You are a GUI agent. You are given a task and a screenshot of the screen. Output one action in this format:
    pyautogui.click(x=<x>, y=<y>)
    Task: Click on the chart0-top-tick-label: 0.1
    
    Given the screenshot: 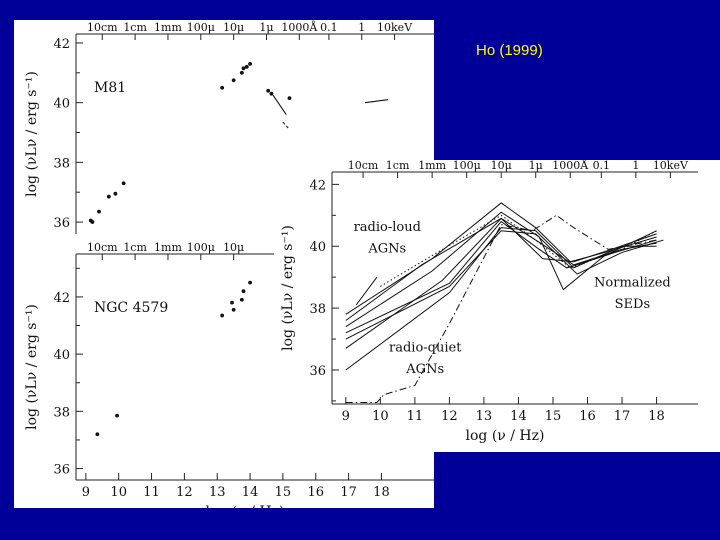 What is the action you would take?
    pyautogui.click(x=329, y=27)
    